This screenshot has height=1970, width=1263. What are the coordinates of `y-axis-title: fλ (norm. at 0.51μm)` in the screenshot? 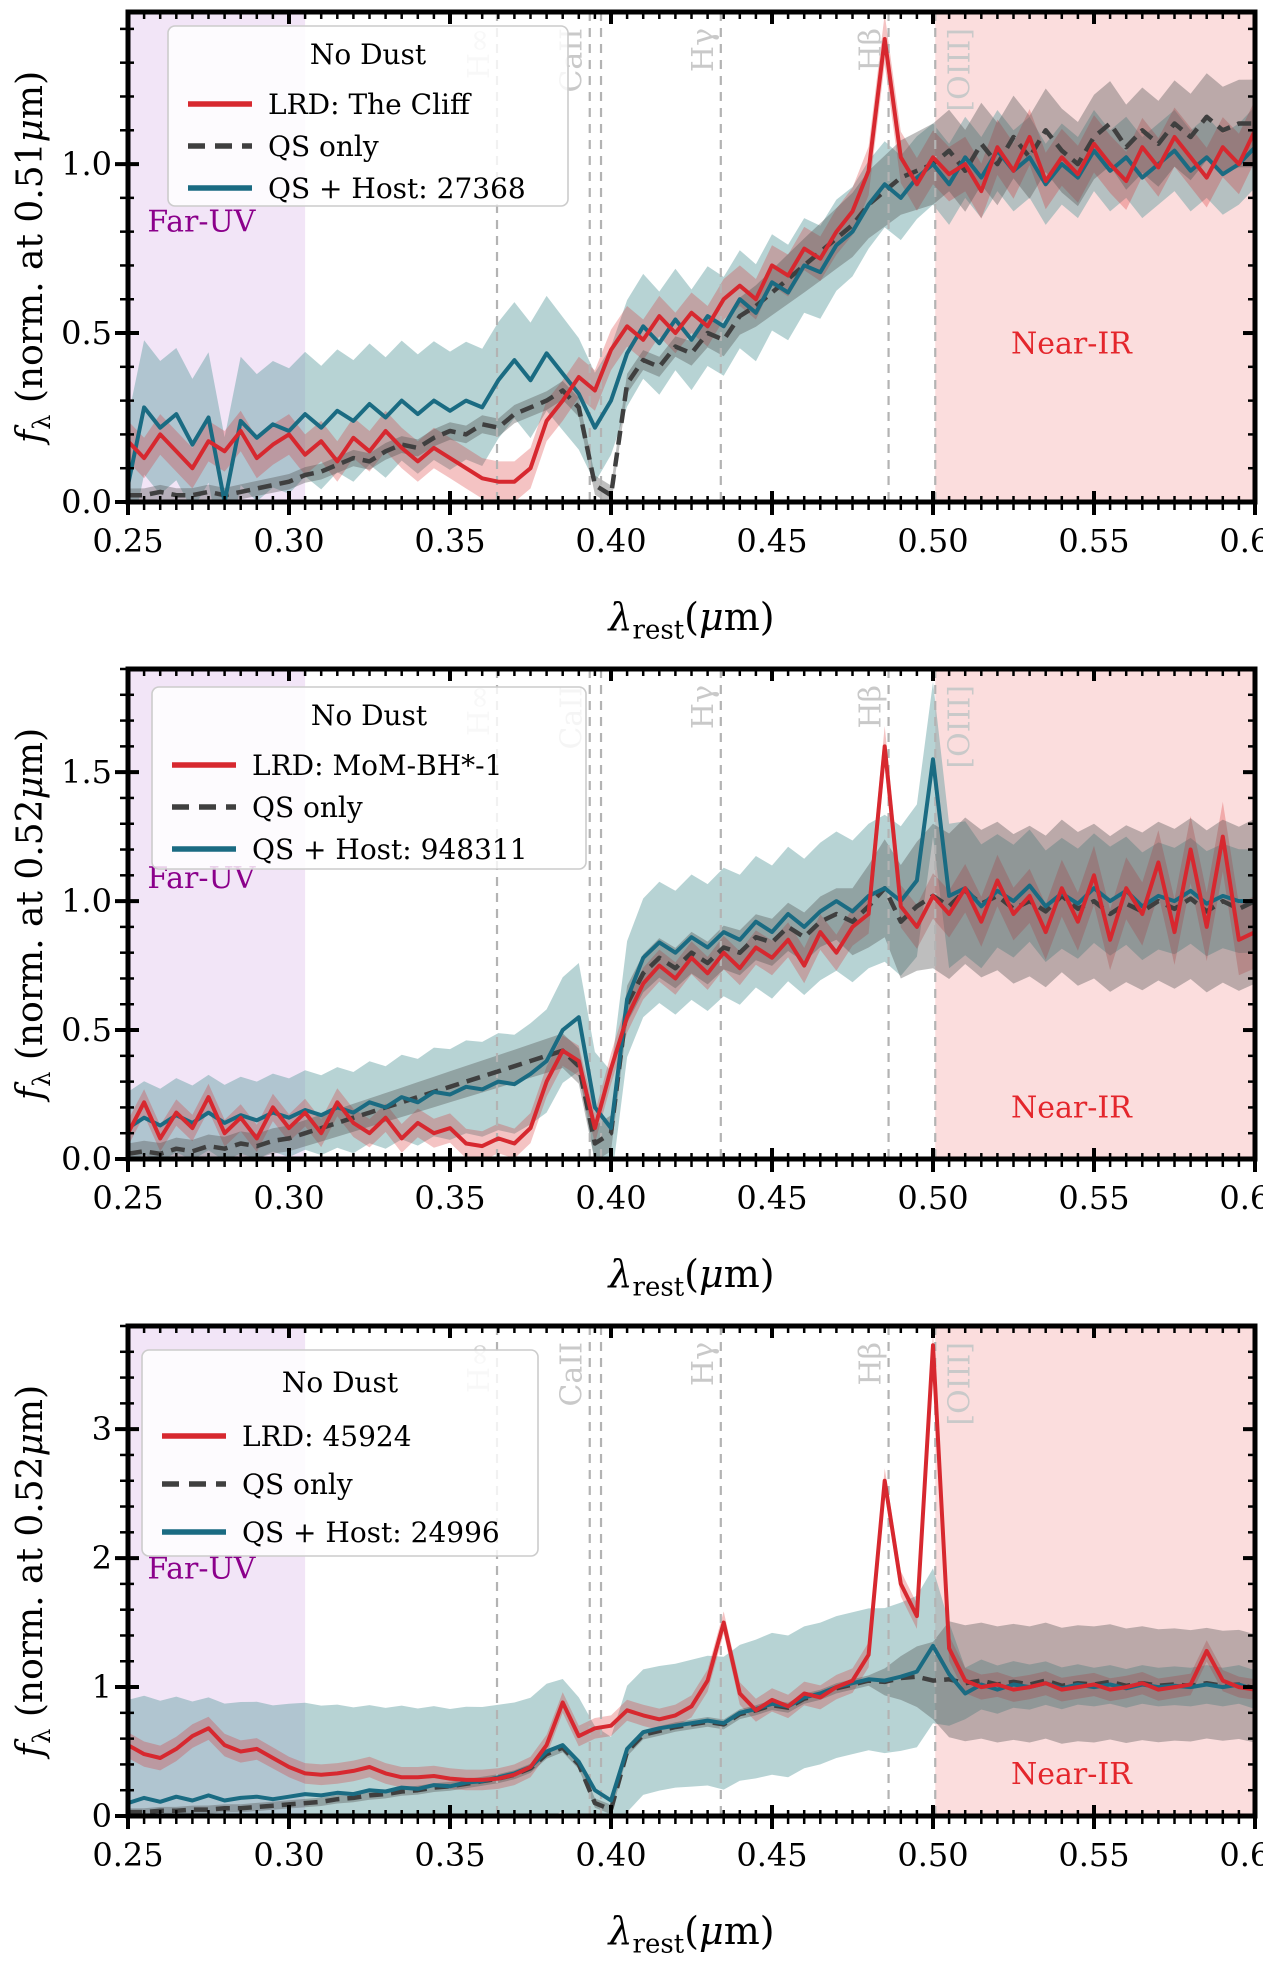 It's located at (33, 258).